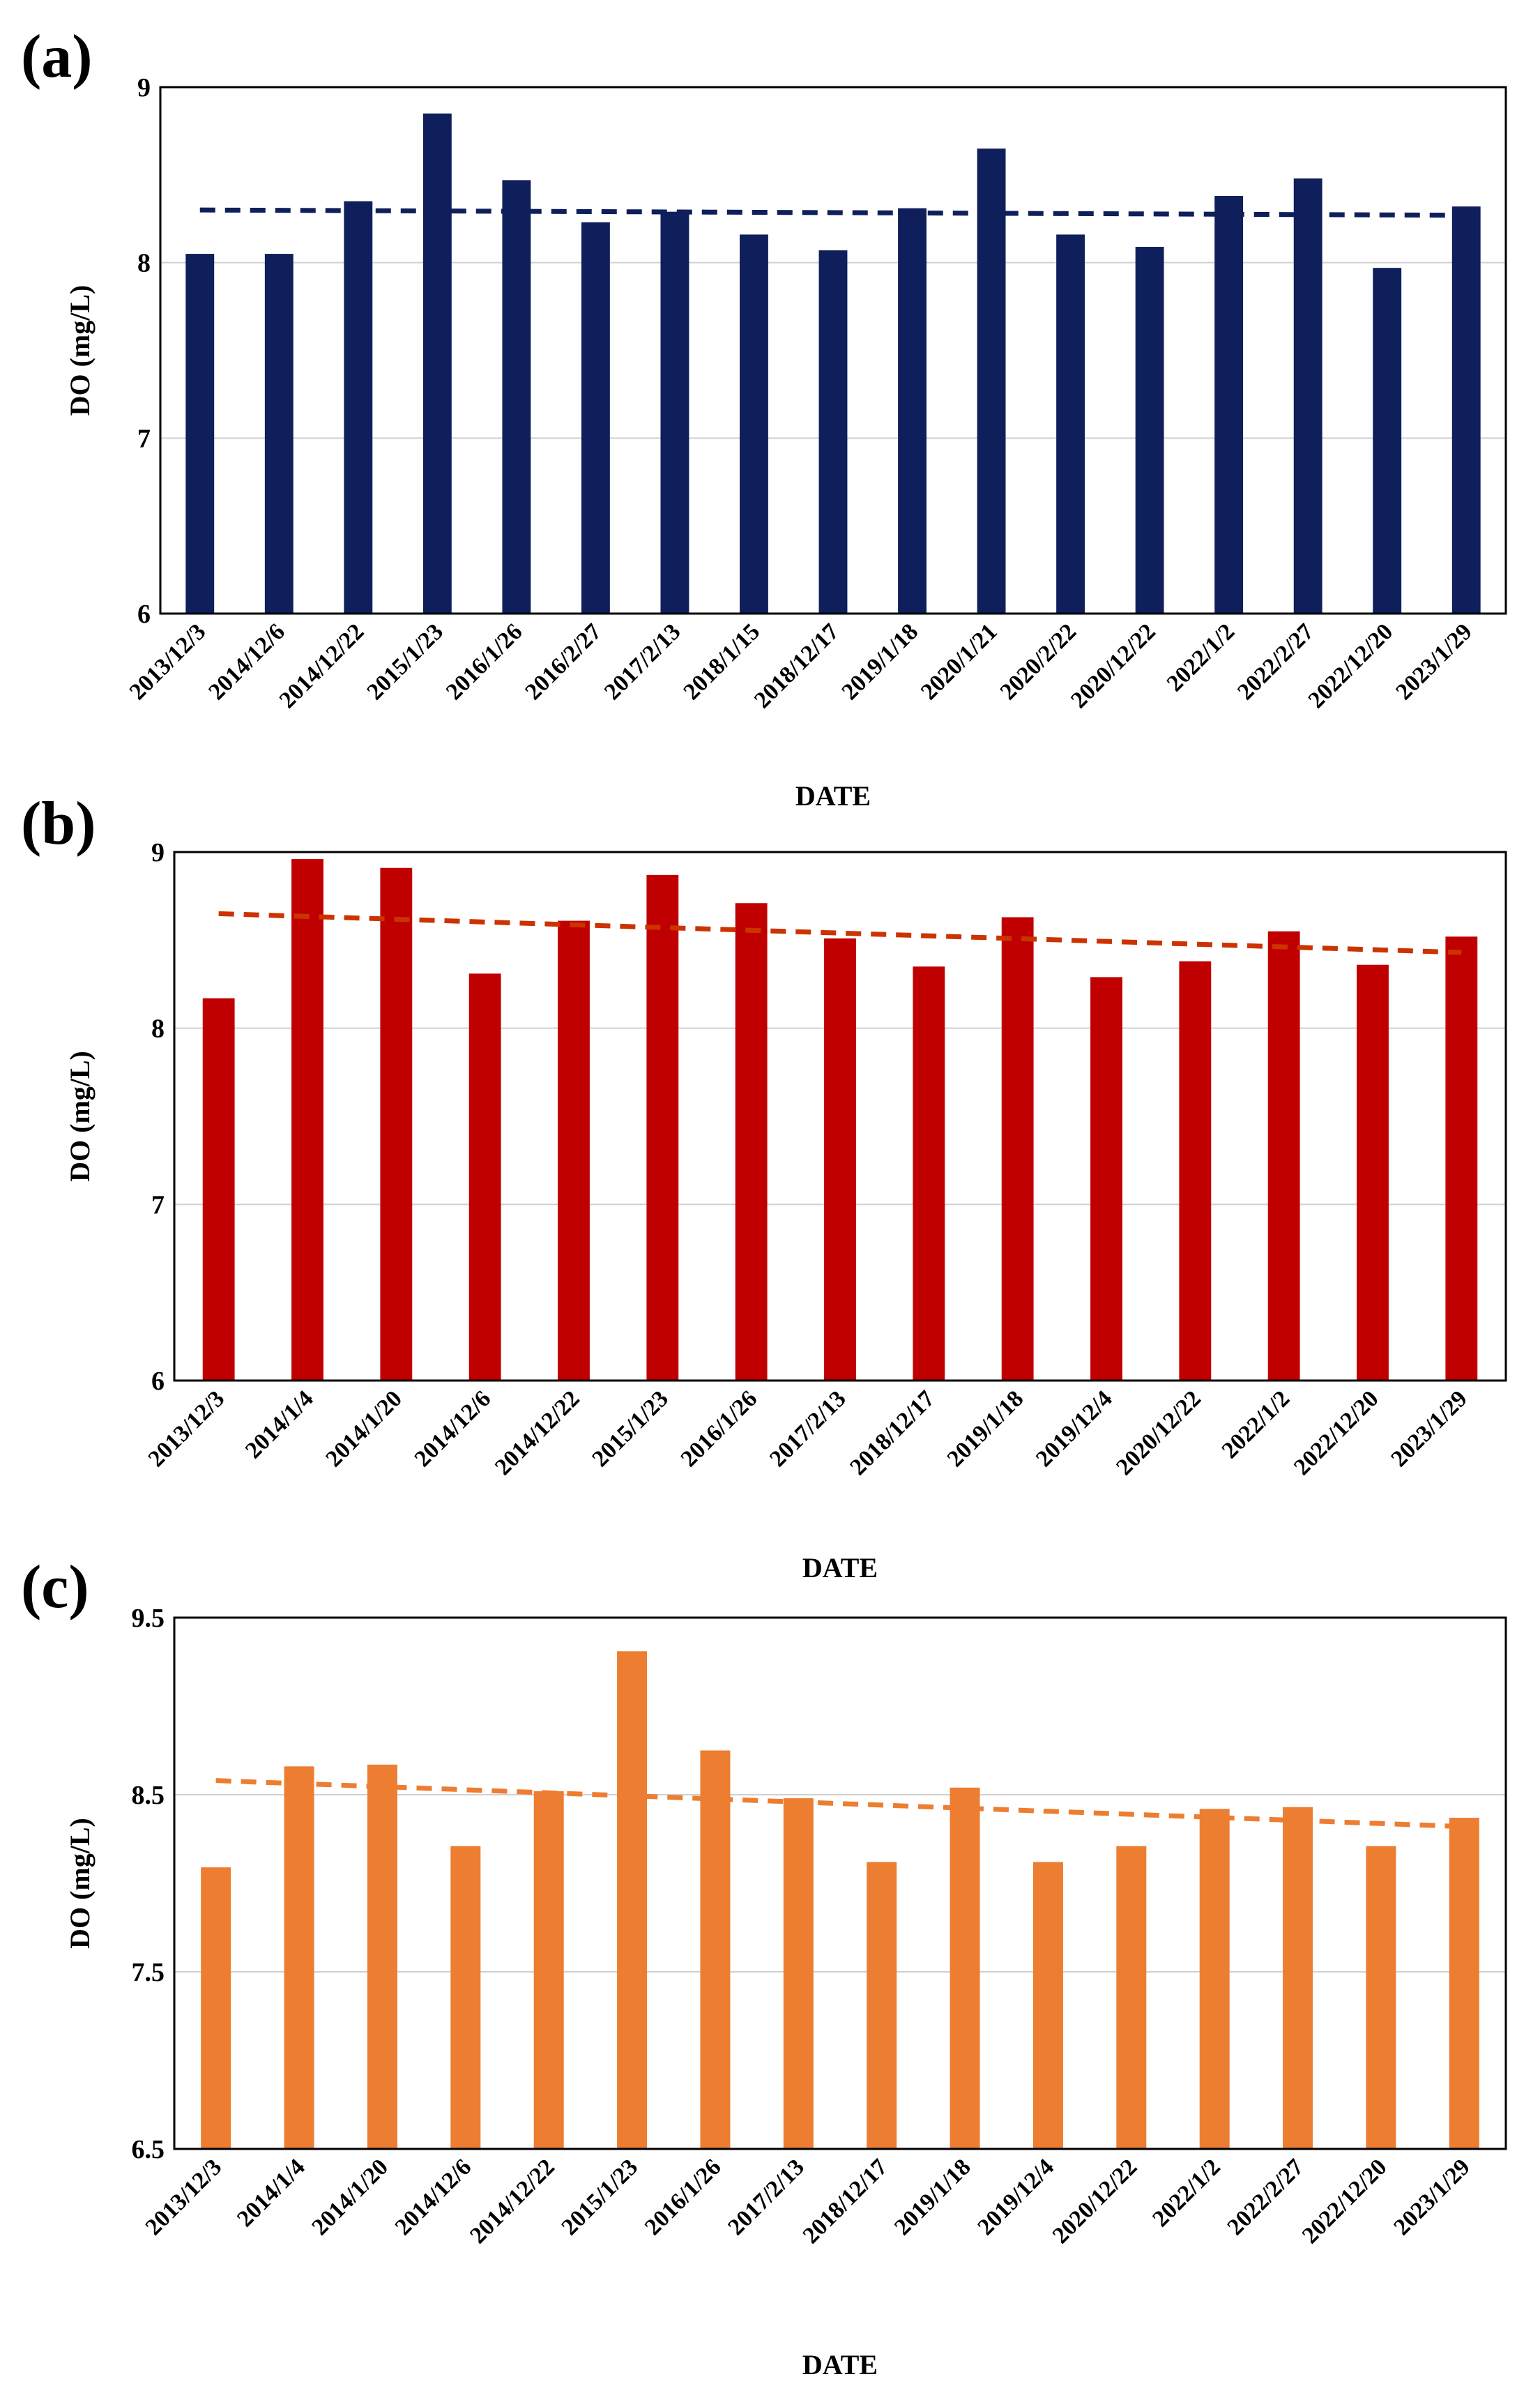  Describe the element at coordinates (563, 661) in the screenshot. I see `x-tick-label: 2016/2/27` at that location.